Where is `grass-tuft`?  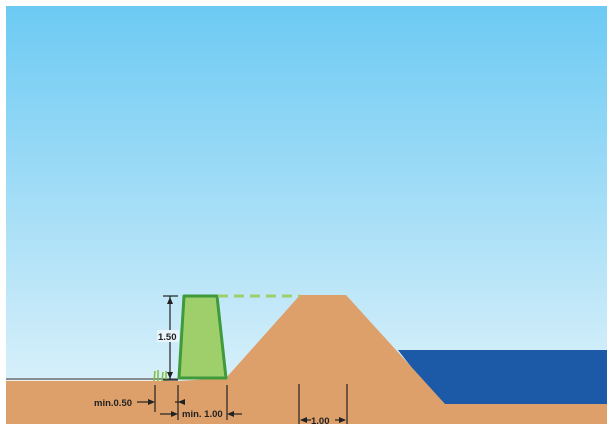 grass-tuft is located at coordinates (160, 376).